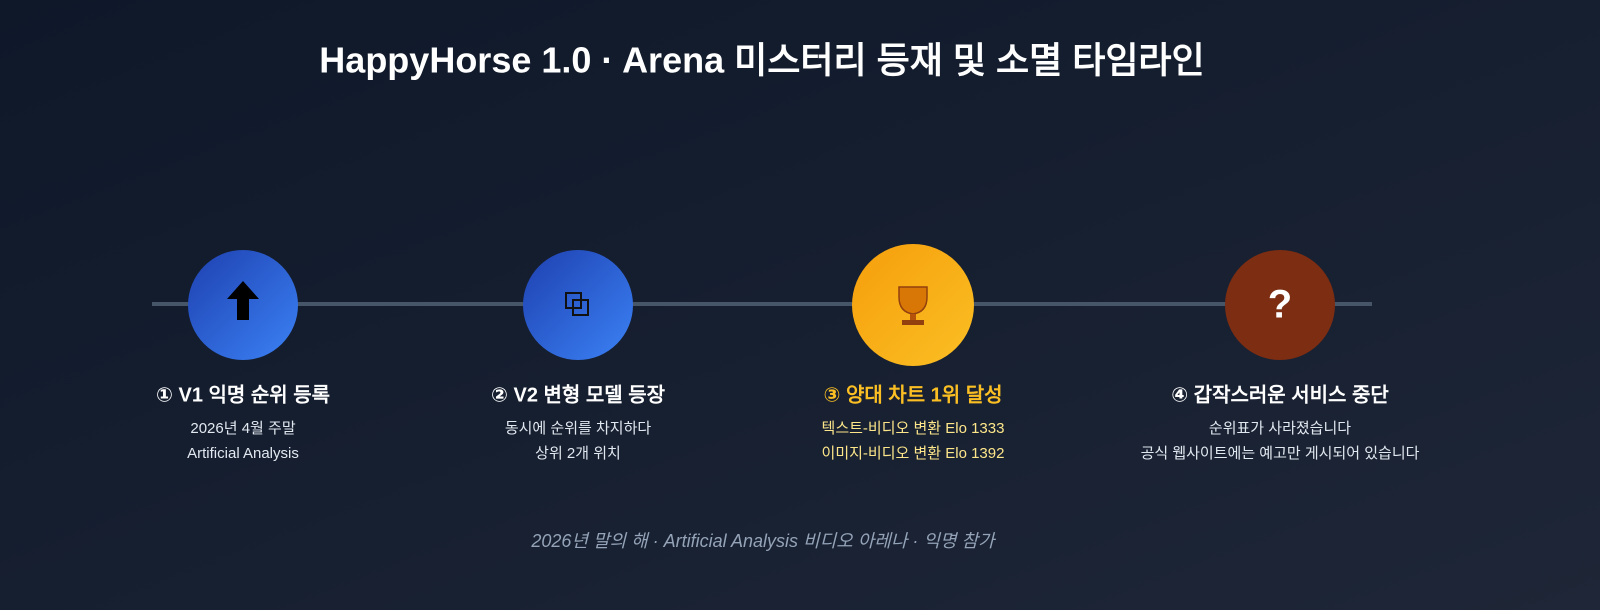 This screenshot has width=1600, height=610. Describe the element at coordinates (913, 428) in the screenshot. I see `node-line: 텍스트-비디오 변환 Elo 1333` at that location.